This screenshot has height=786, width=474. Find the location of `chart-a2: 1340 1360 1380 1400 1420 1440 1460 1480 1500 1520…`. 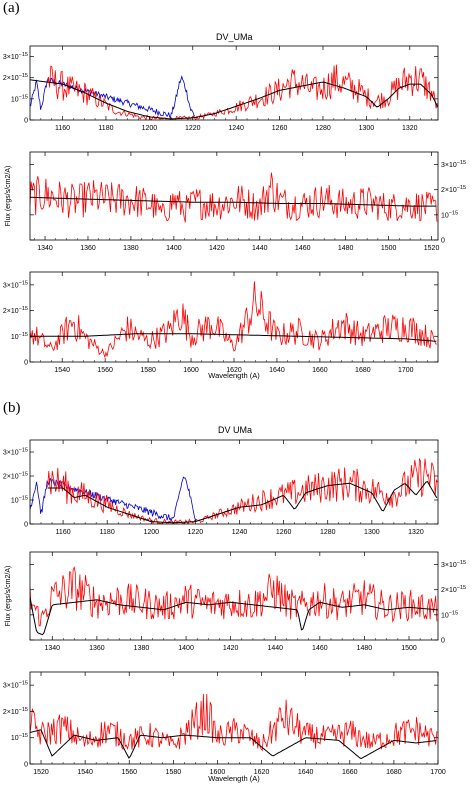

chart-a2: 1340 1360 1380 1400 1420 1440 1460 1480 1500 1520… is located at coordinates (235, 201).